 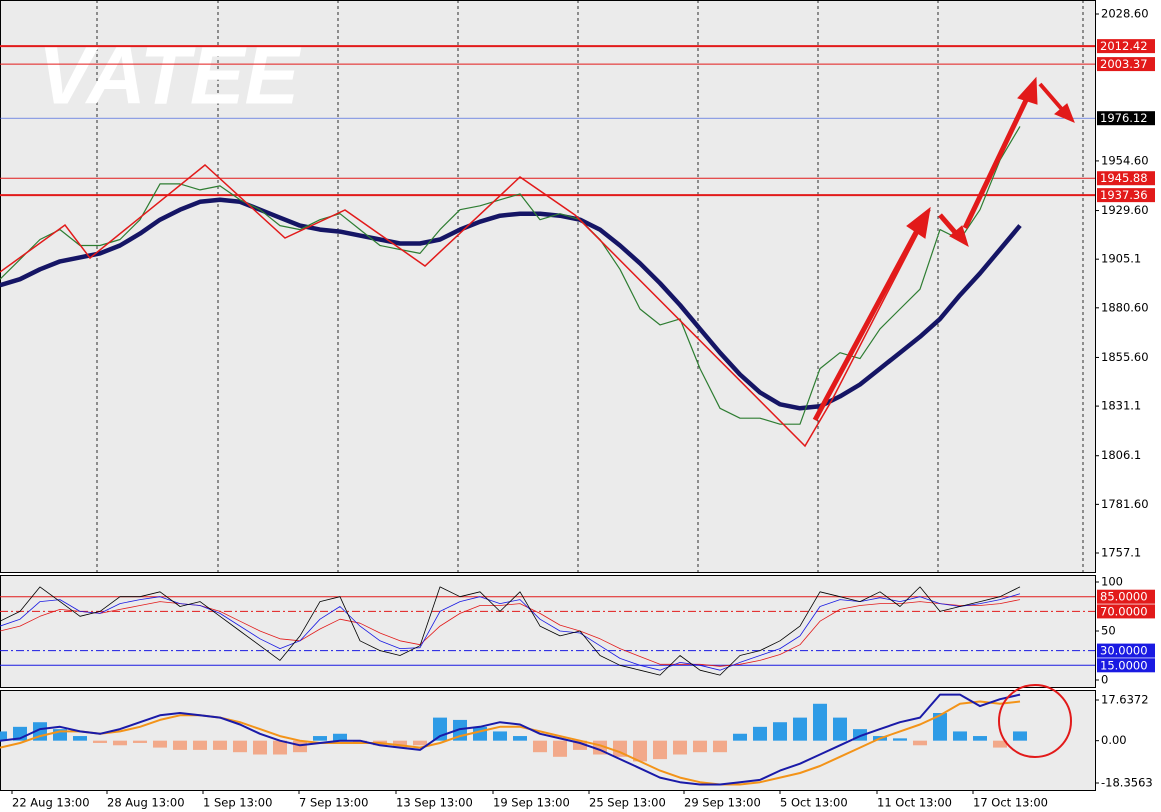 What do you see at coordinates (1125, 307) in the screenshot?
I see `y-tick-label: 1880.60` at bounding box center [1125, 307].